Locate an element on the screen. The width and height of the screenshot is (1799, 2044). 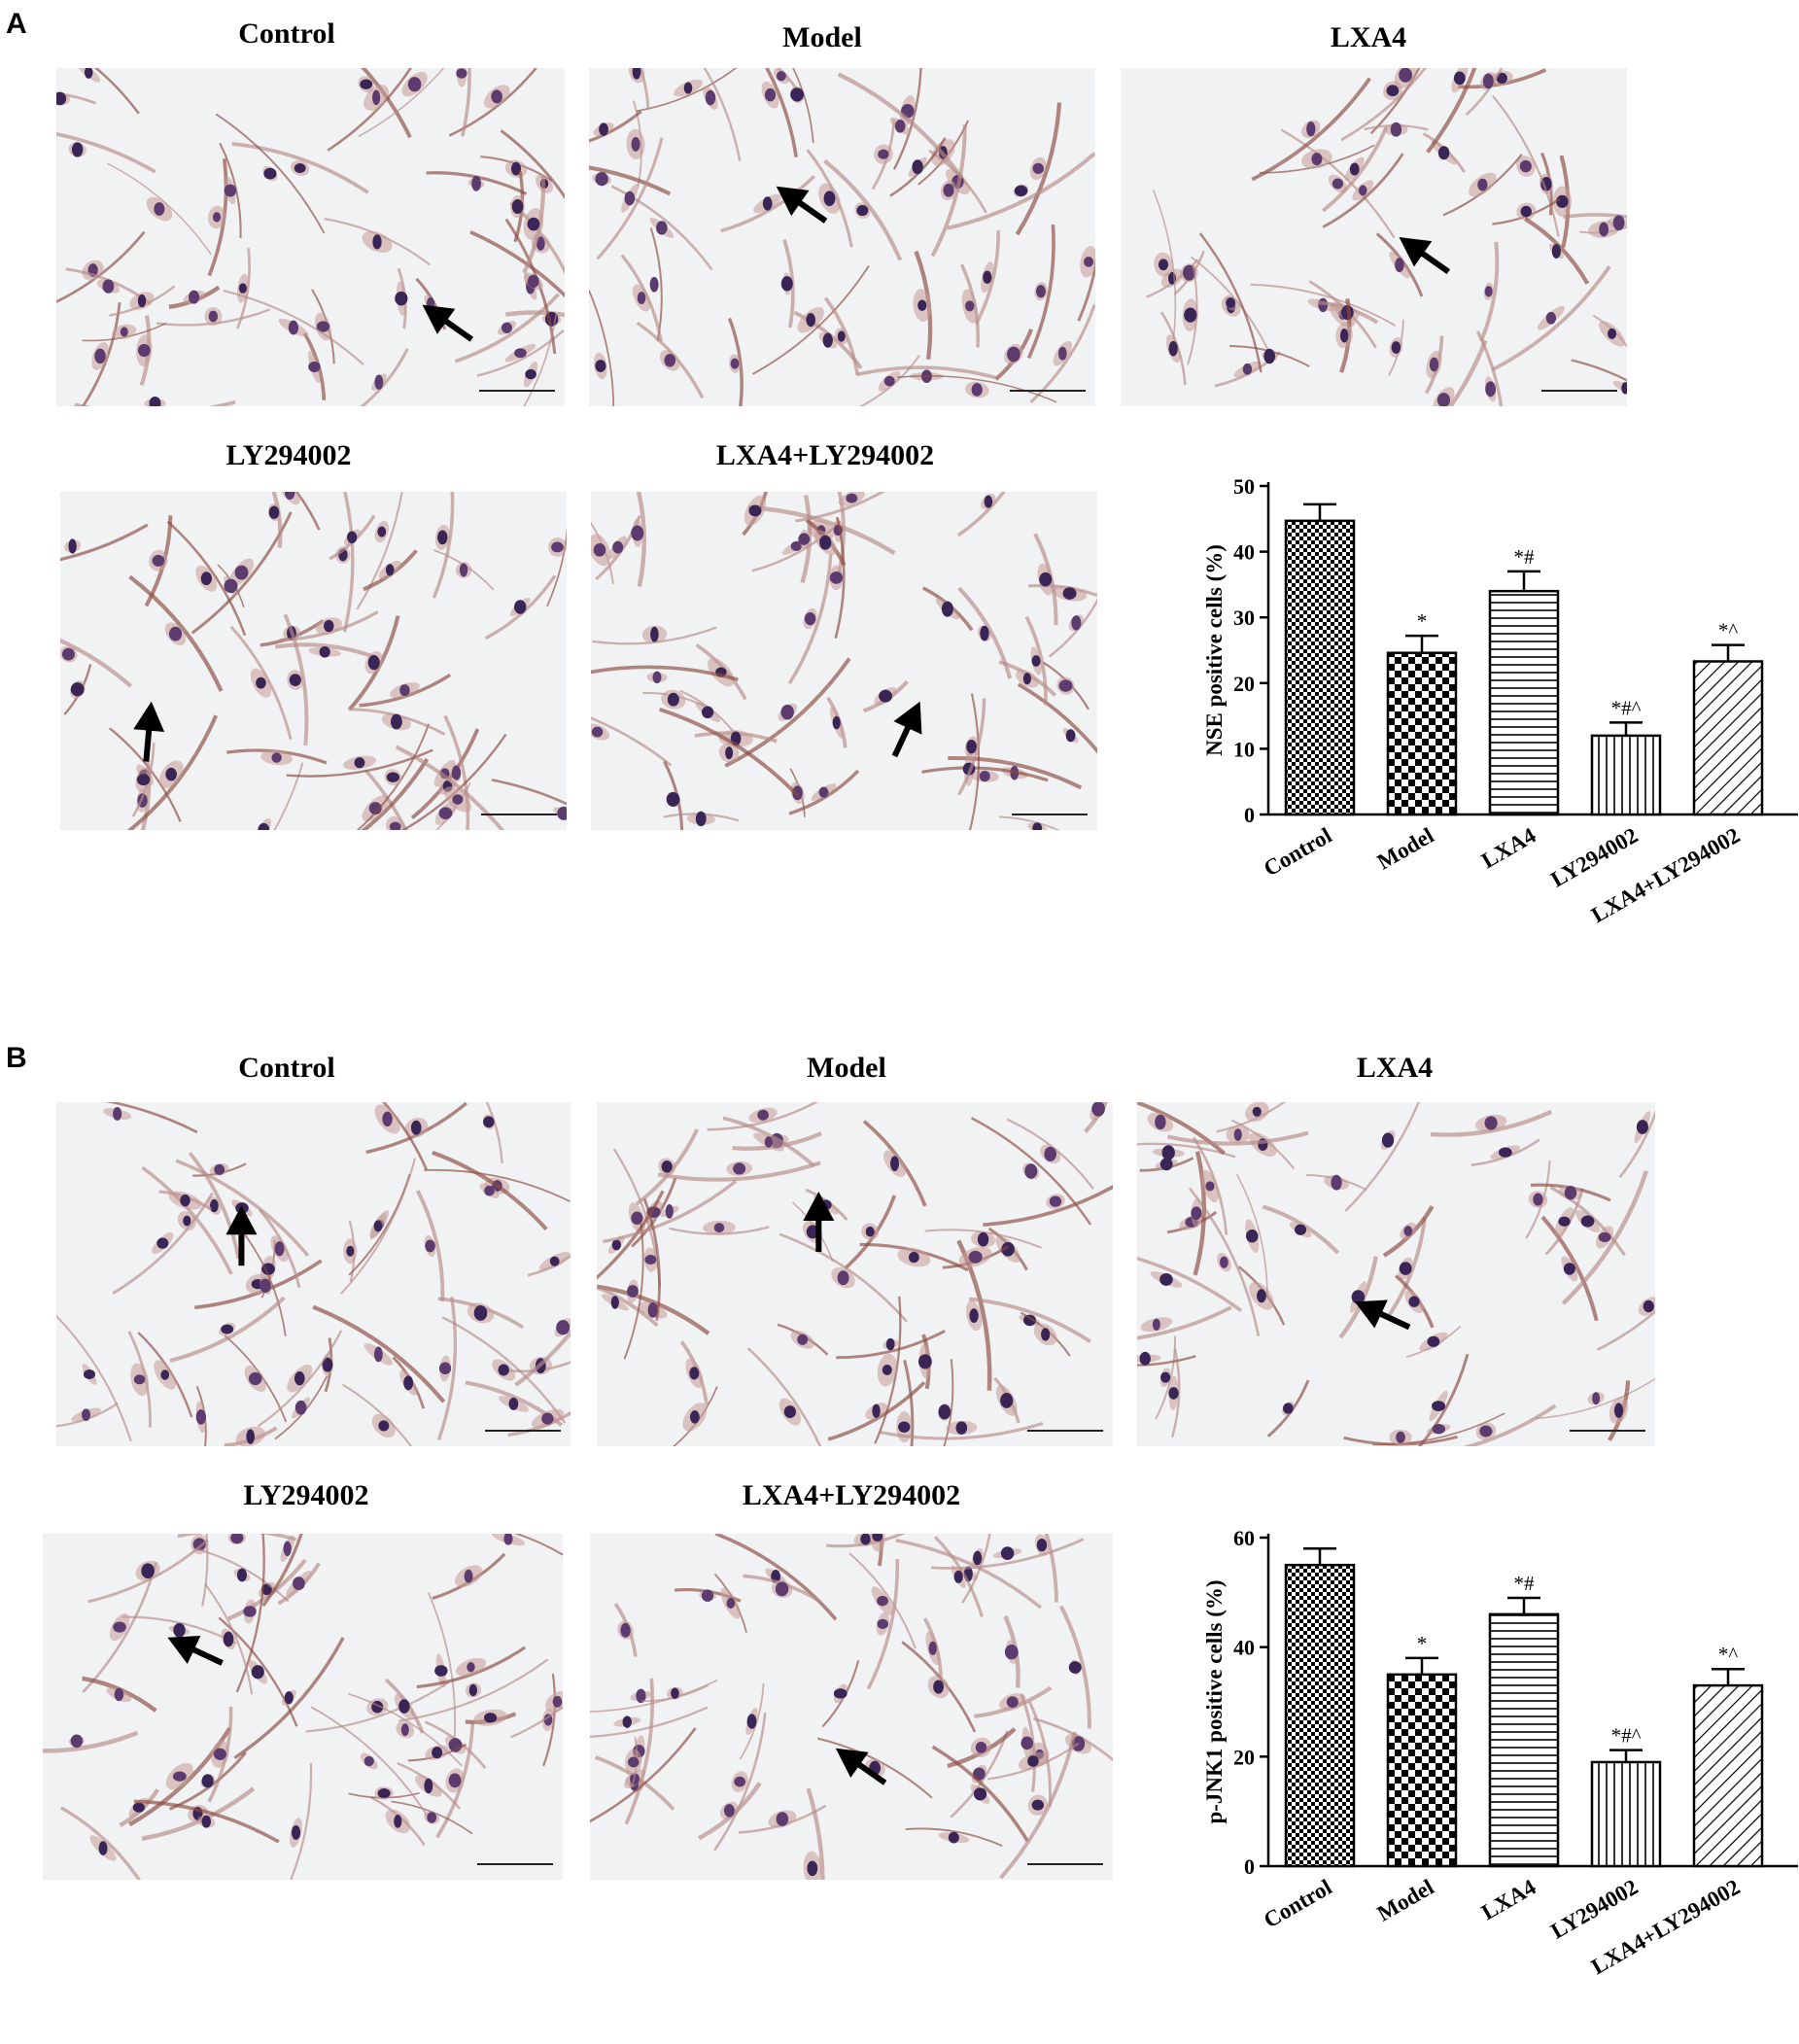
y-axis-label: p-JNK1 positive cells (%) is located at coordinates (1214, 1701).